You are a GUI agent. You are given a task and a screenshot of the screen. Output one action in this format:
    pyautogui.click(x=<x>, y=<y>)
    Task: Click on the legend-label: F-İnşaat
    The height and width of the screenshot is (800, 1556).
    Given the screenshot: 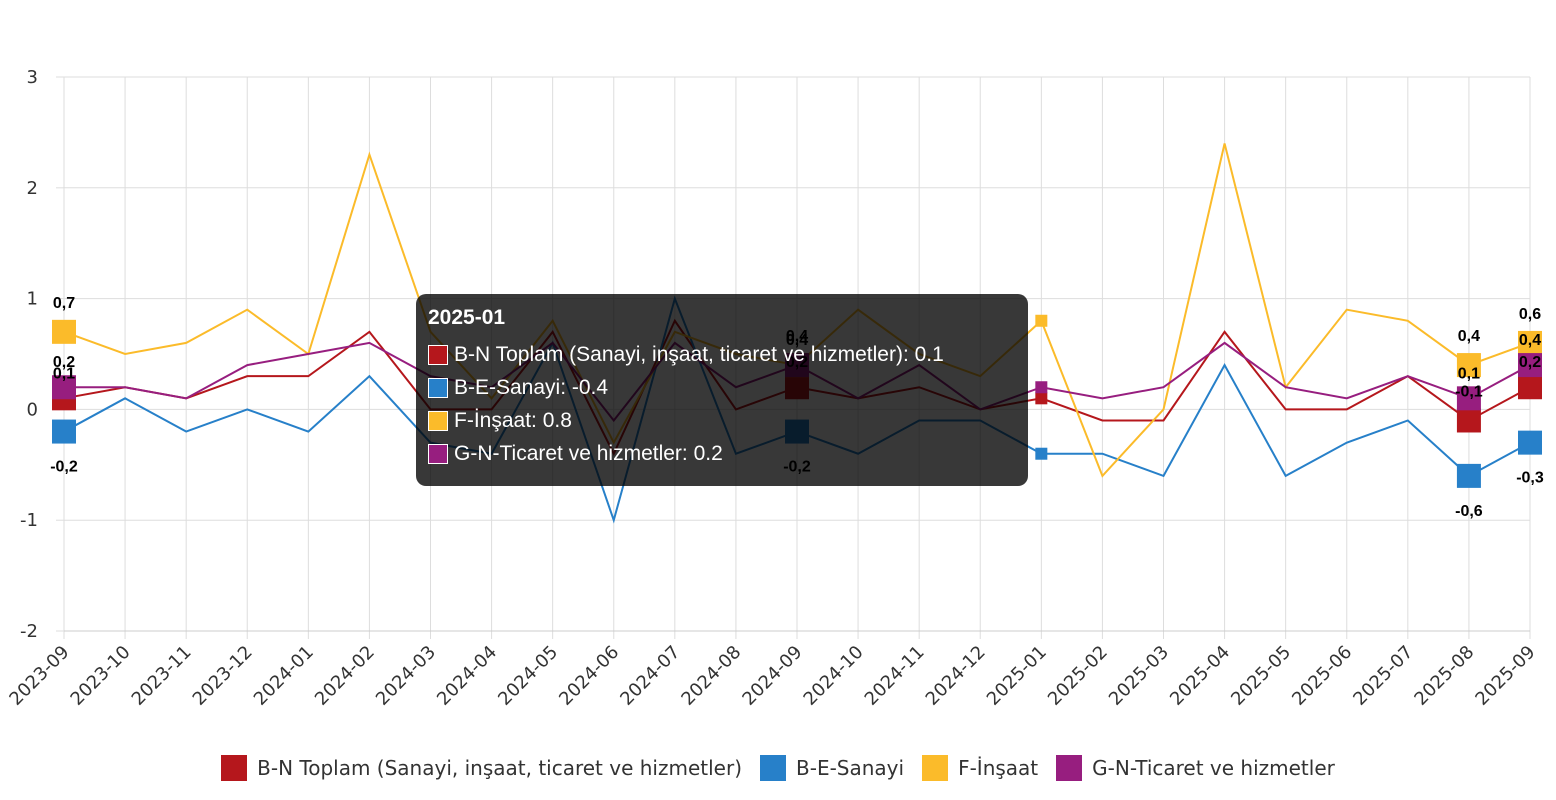 What is the action you would take?
    pyautogui.click(x=998, y=768)
    